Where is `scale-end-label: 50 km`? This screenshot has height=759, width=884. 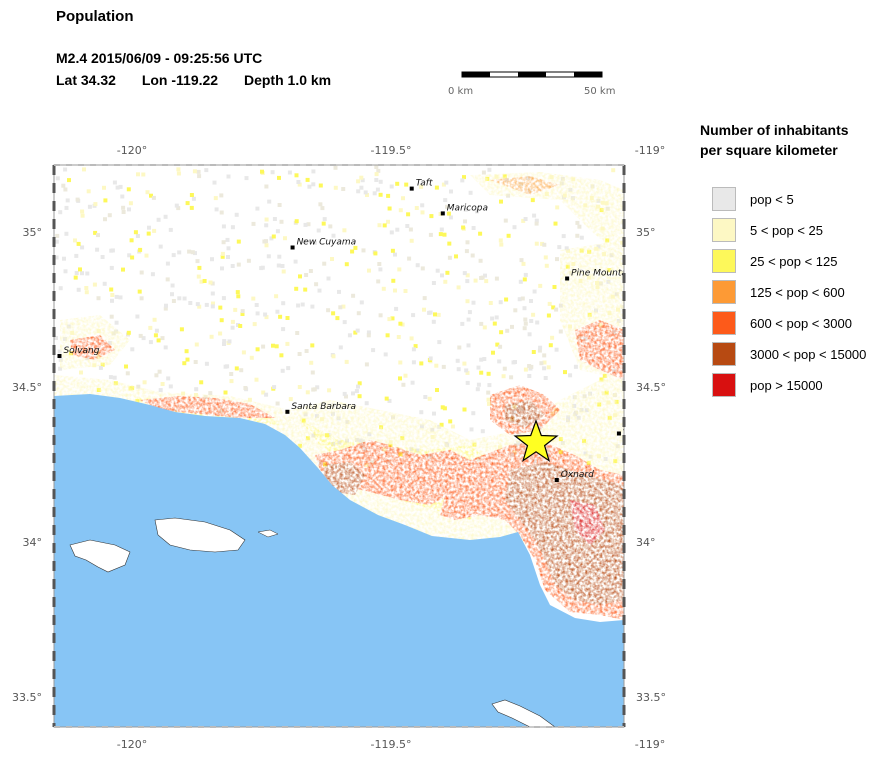
scale-end-label: 50 km is located at coordinates (599, 91).